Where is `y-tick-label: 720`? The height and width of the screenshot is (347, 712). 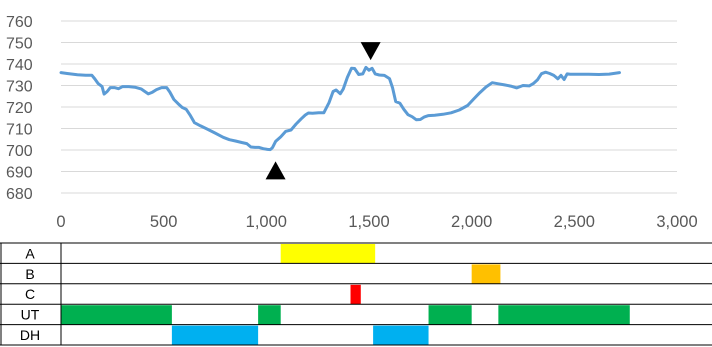 y-tick-label: 720 is located at coordinates (19, 108).